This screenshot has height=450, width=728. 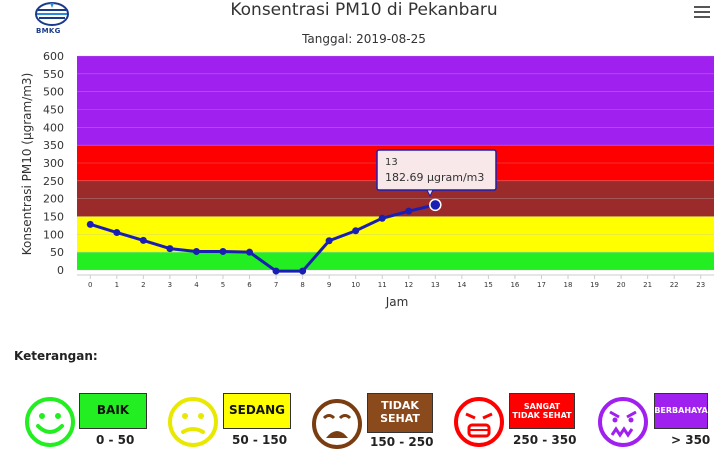 I want to click on legend-label-sedang: SEDANG, so click(x=257, y=411).